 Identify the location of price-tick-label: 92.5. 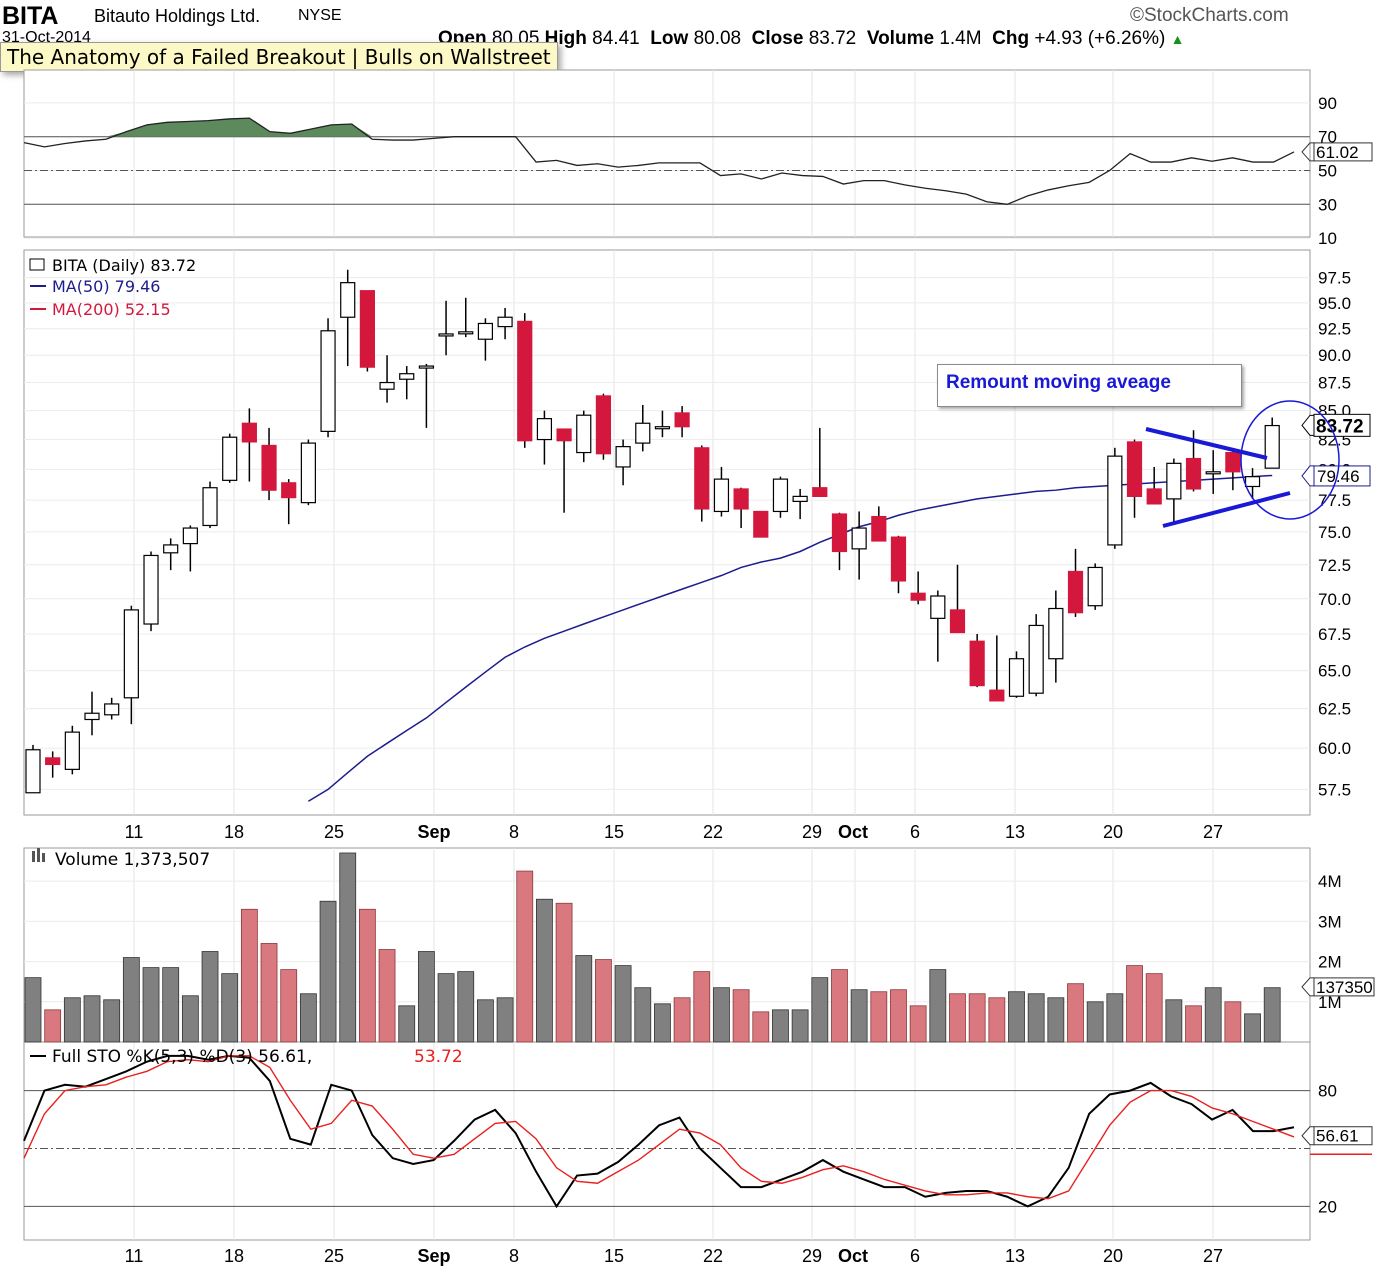
(1334, 329).